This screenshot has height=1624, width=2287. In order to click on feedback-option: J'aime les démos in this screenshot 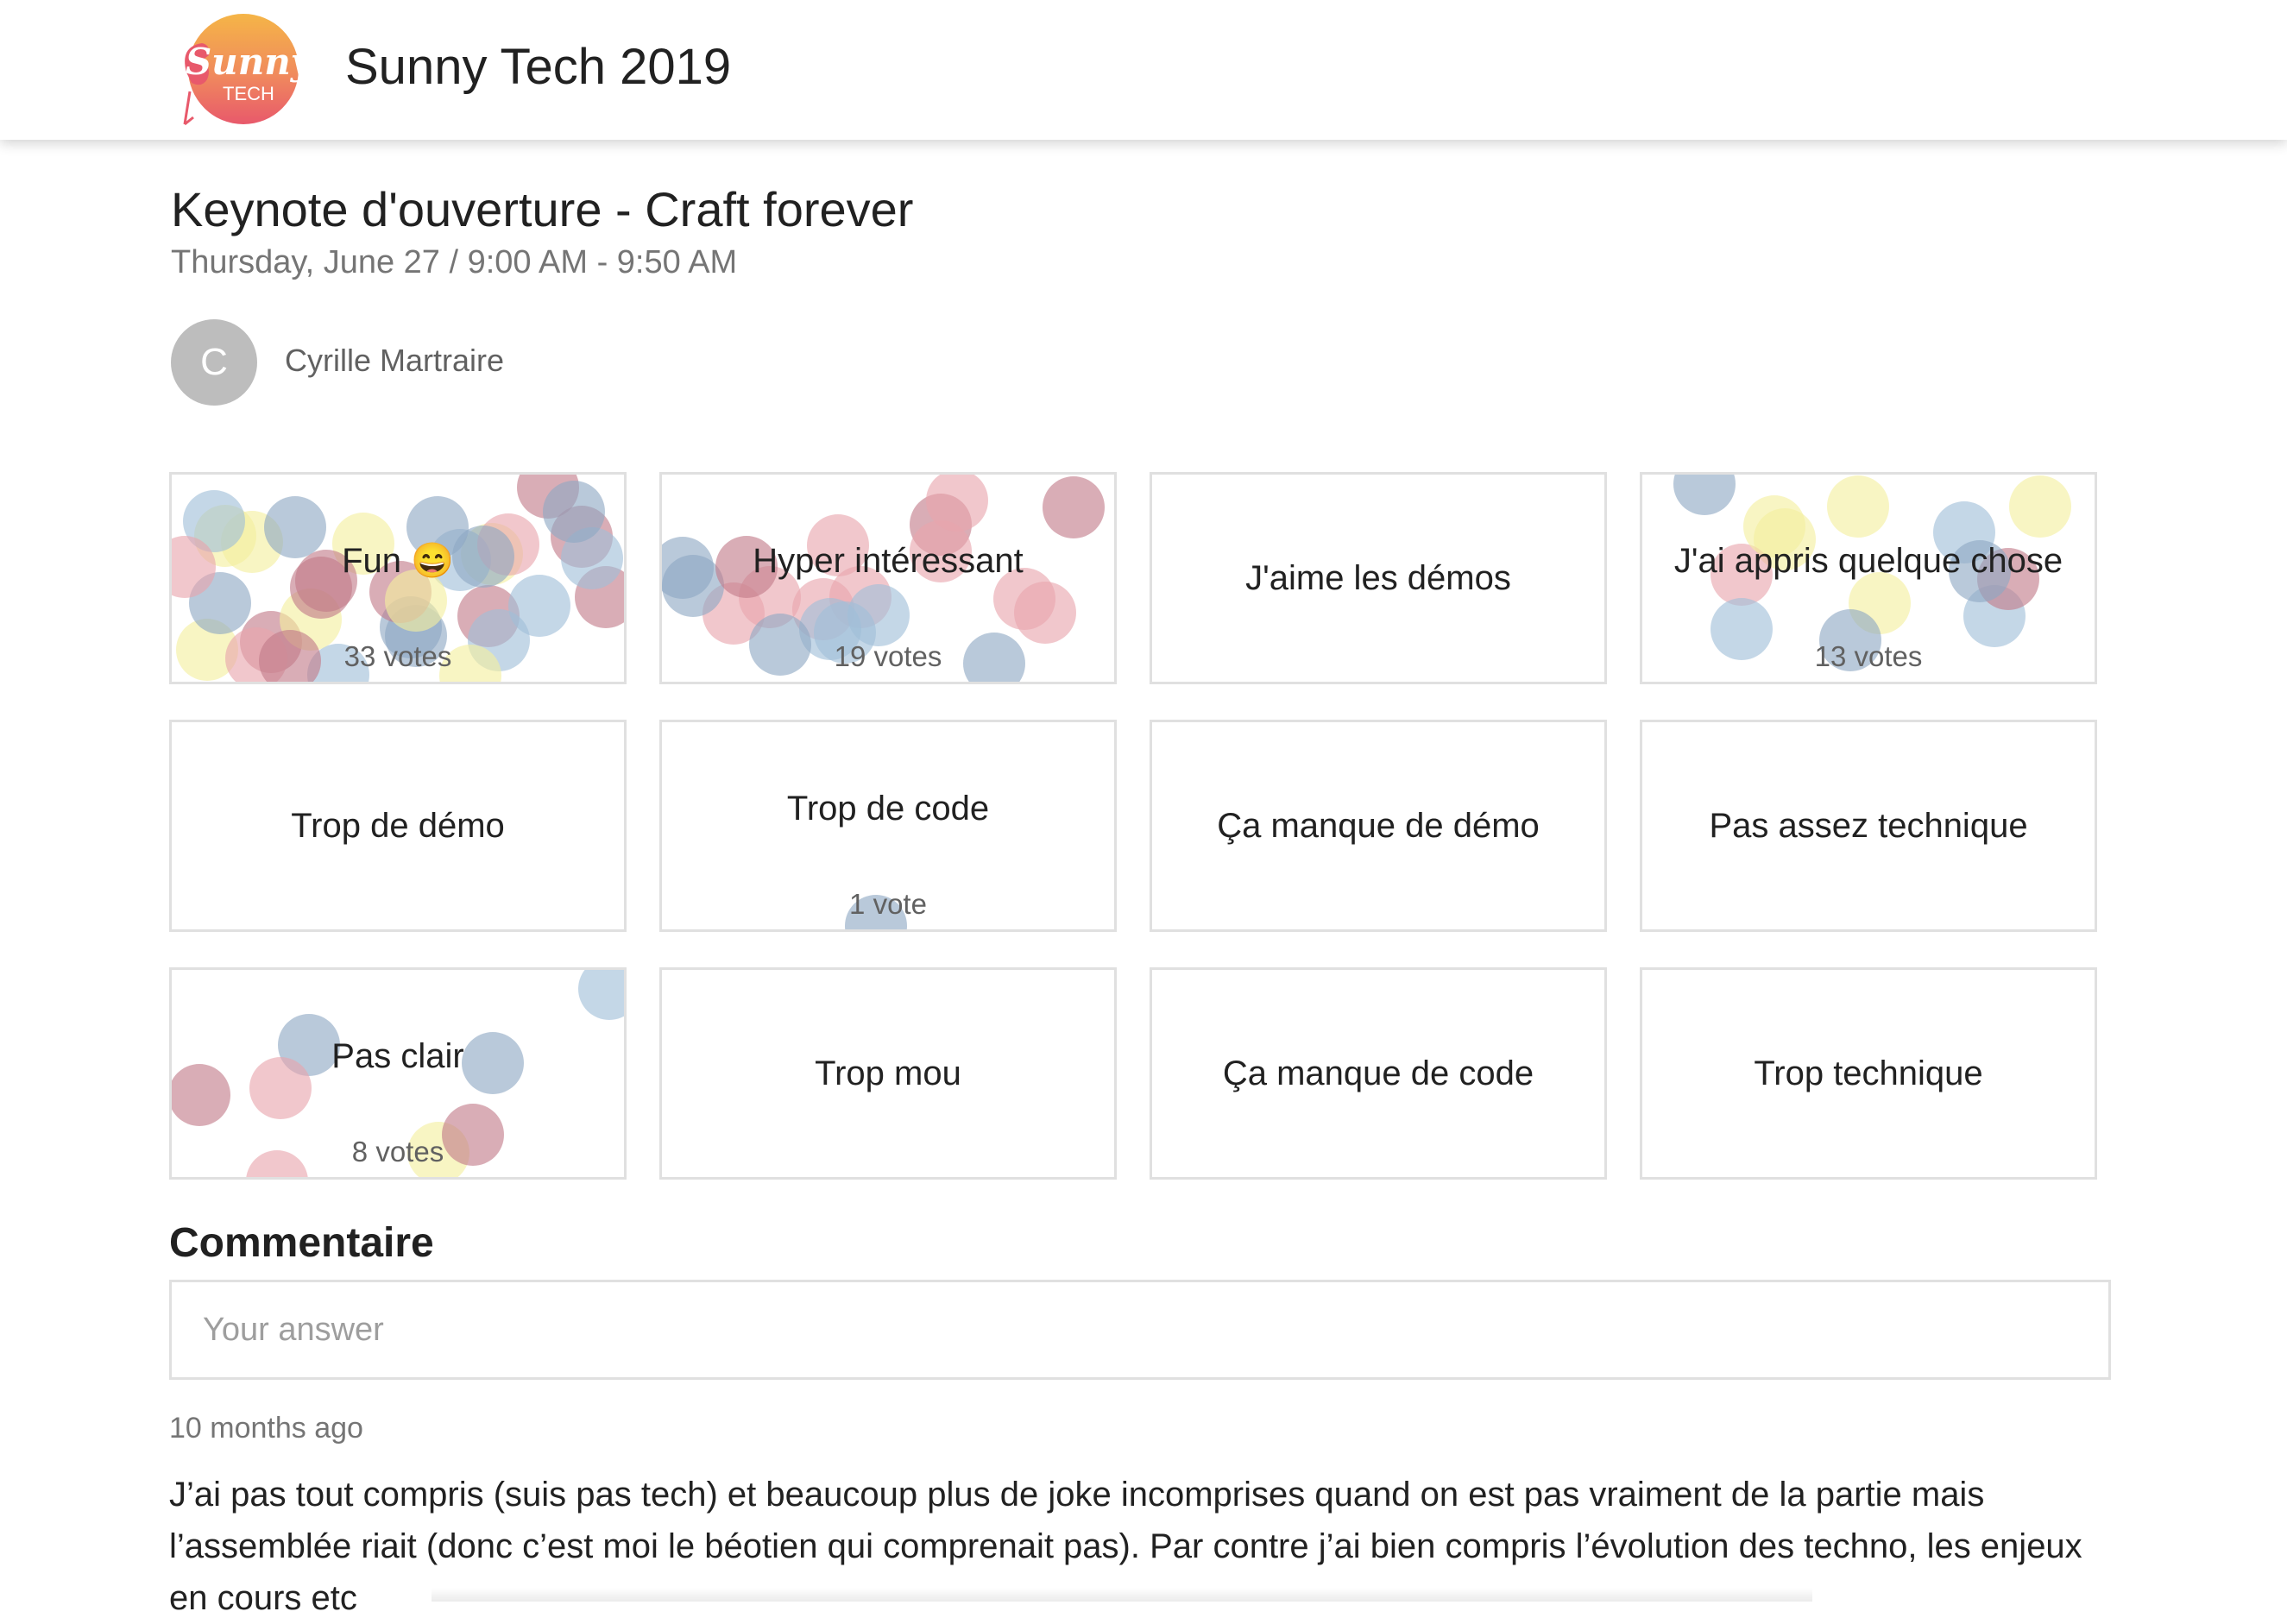, I will do `click(1378, 578)`.